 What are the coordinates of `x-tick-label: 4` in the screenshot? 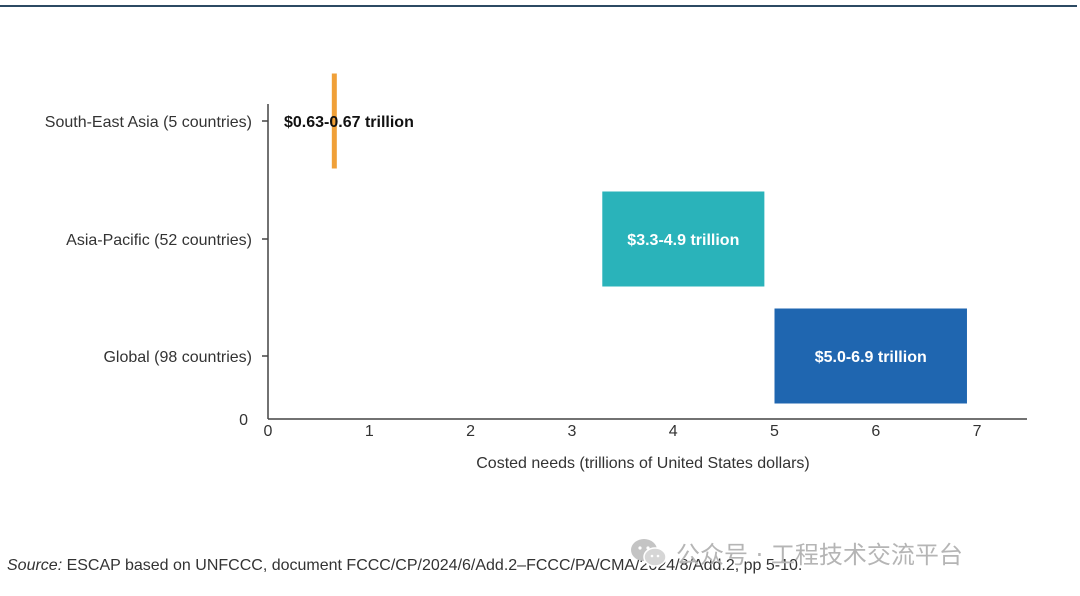 It's located at (673, 431).